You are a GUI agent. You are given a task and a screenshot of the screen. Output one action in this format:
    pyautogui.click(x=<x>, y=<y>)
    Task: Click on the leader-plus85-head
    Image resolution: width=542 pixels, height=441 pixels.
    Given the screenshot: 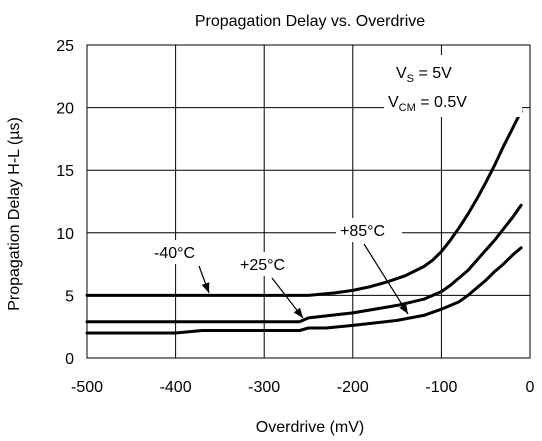 What is the action you would take?
    pyautogui.click(x=403, y=308)
    